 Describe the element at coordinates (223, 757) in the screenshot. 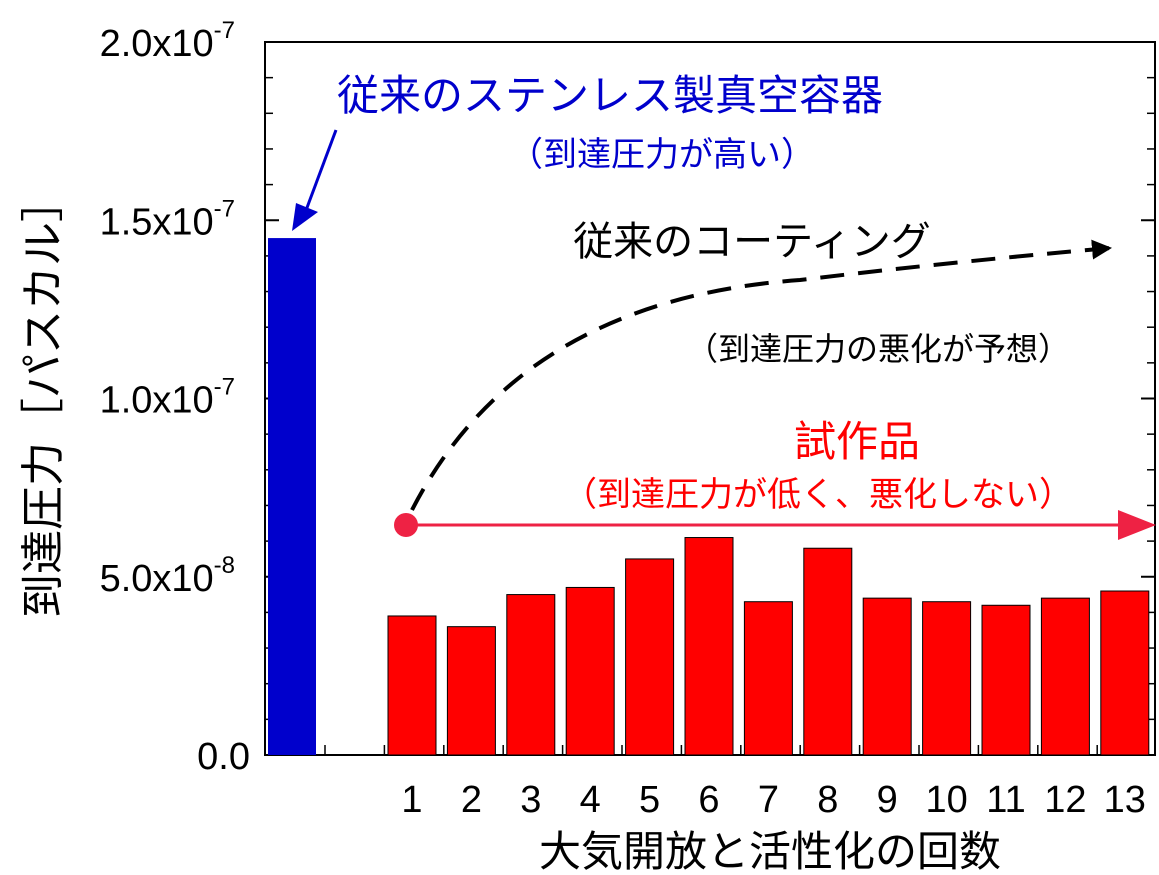

I see `y-tick-label: 0.0` at that location.